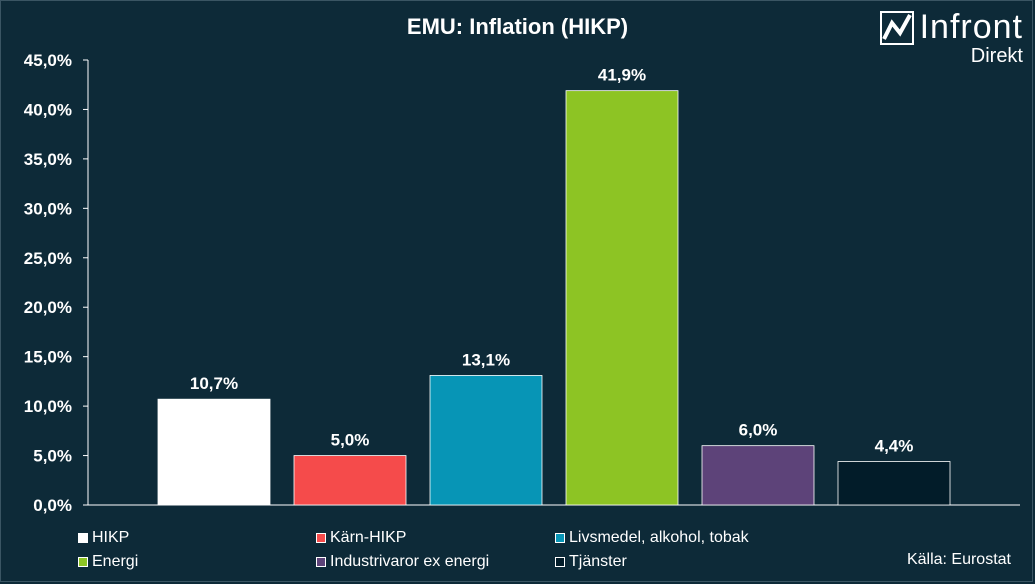 The width and height of the screenshot is (1035, 584). Describe the element at coordinates (48, 109) in the screenshot. I see `y-tick-label: 40,0%` at that location.